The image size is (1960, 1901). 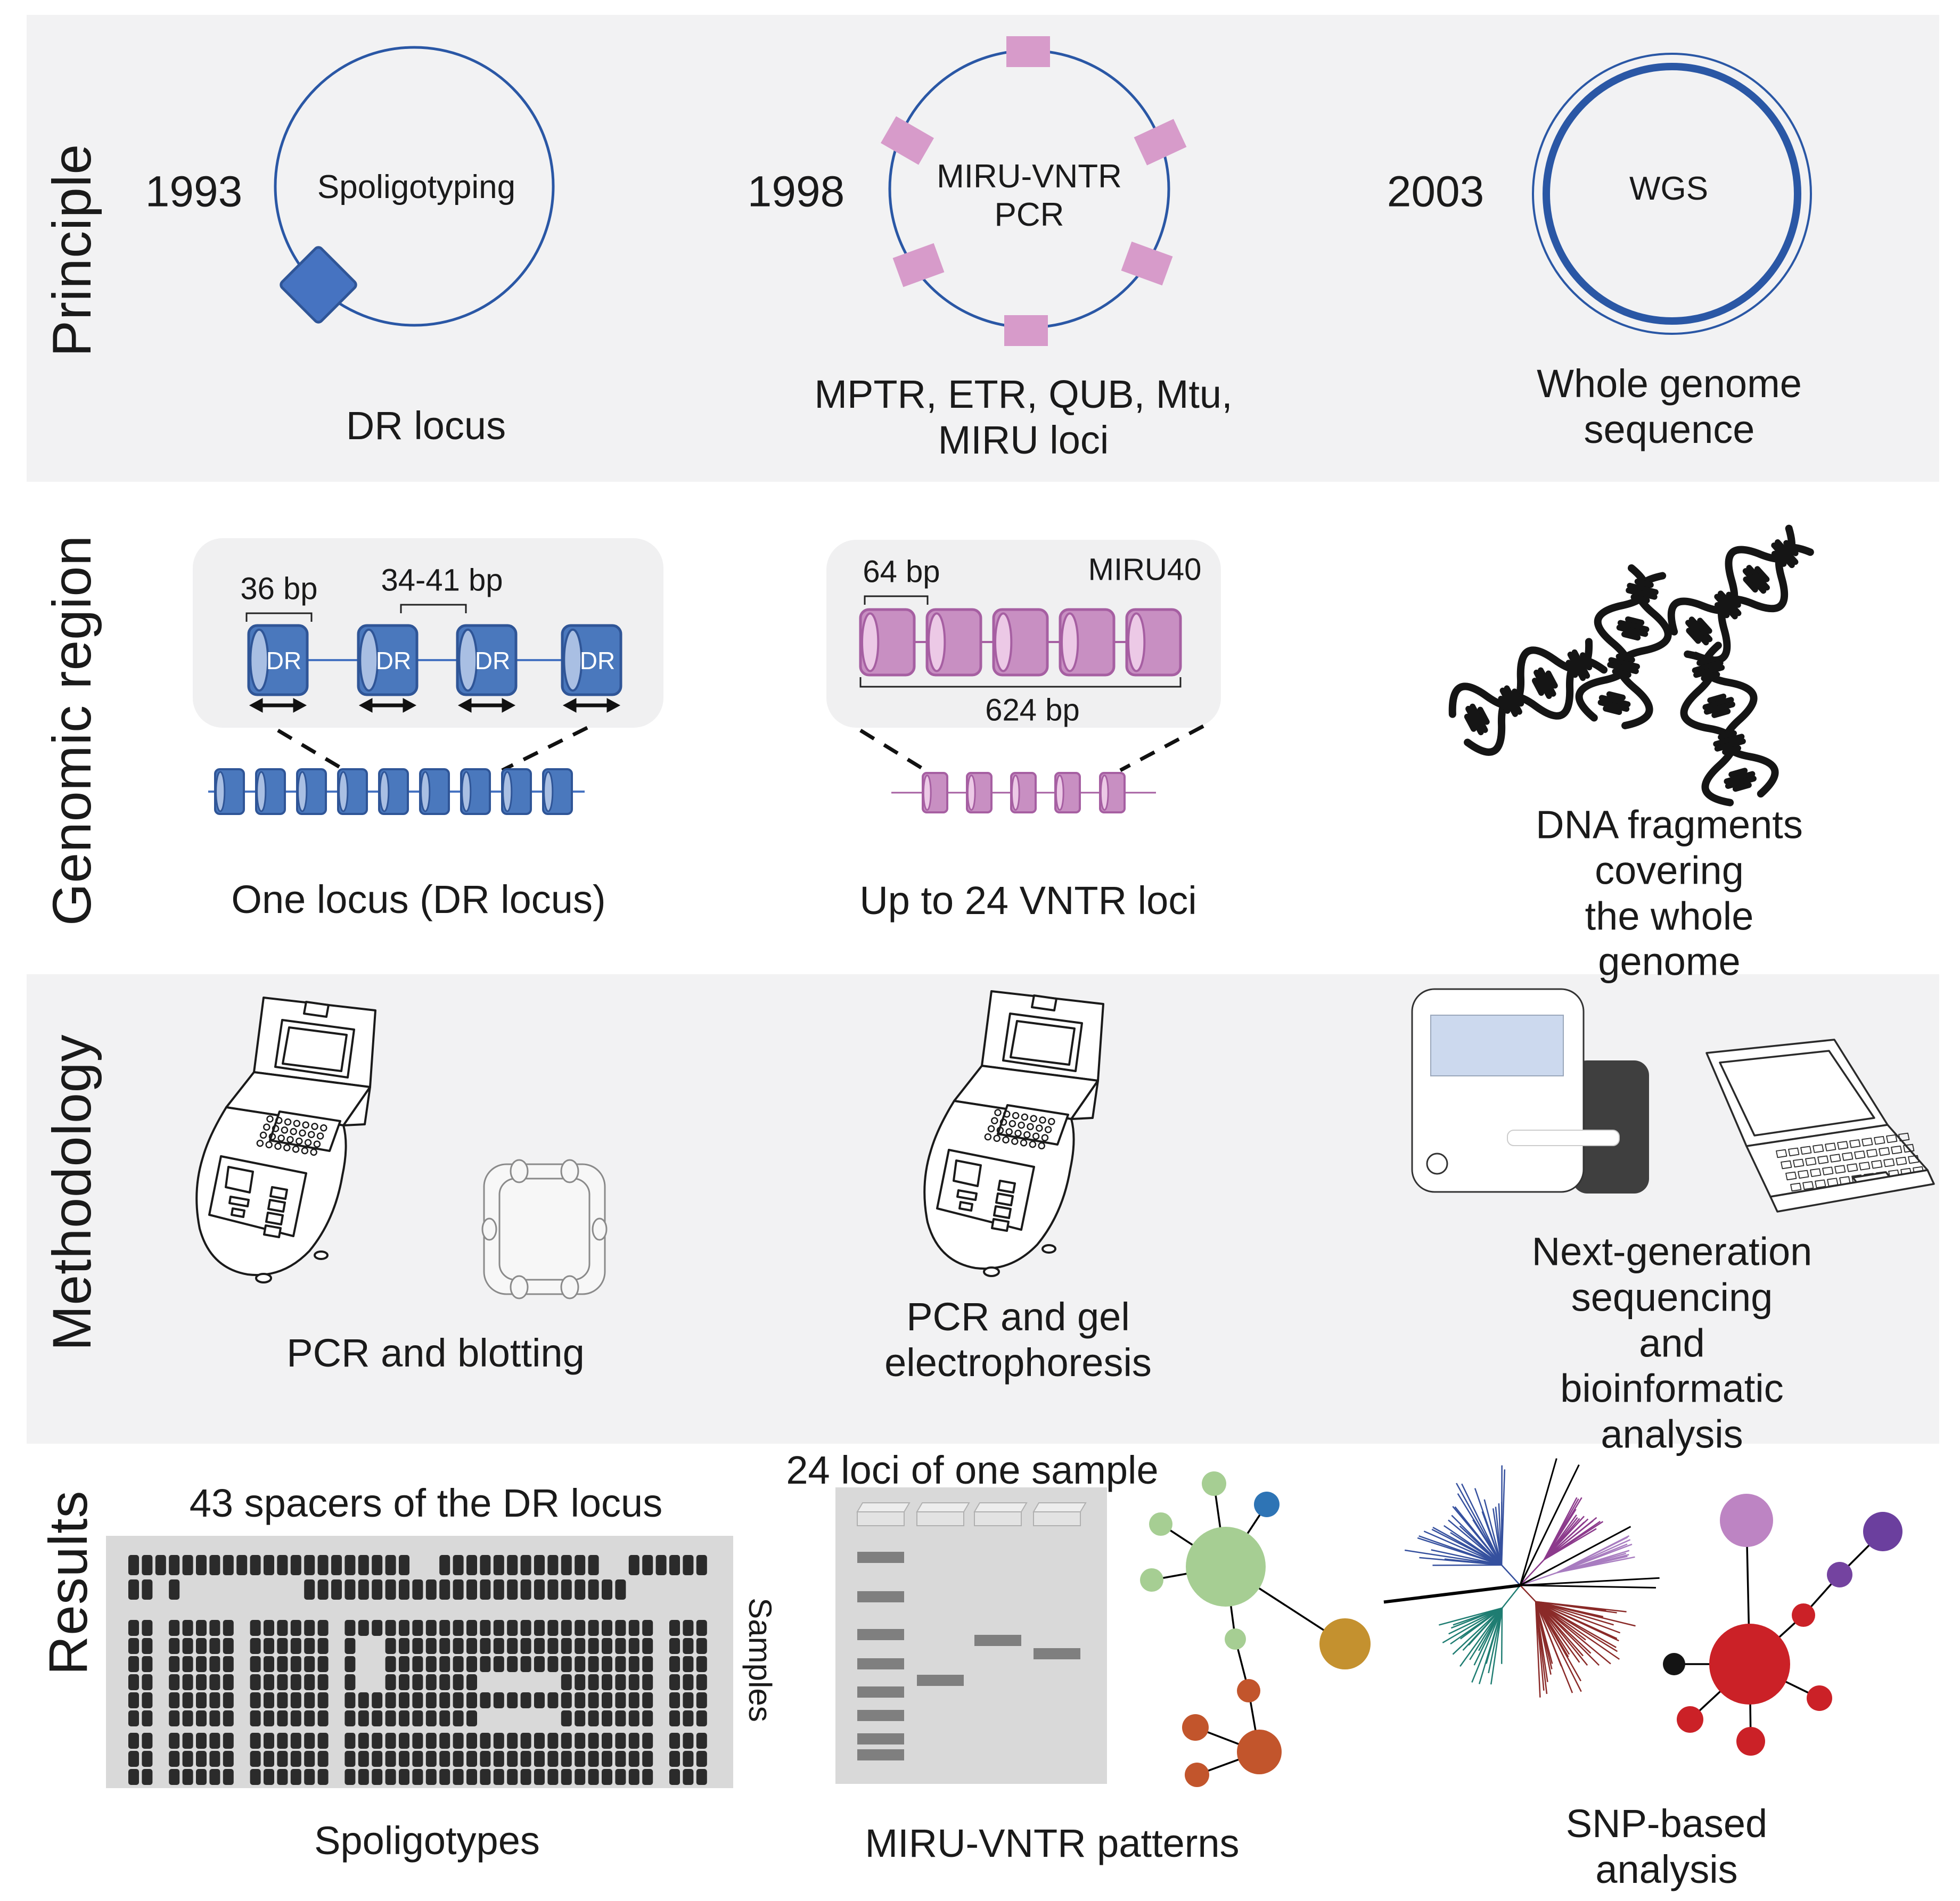 What do you see at coordinates (1530, 1091) in the screenshot?
I see `sequencer-icon` at bounding box center [1530, 1091].